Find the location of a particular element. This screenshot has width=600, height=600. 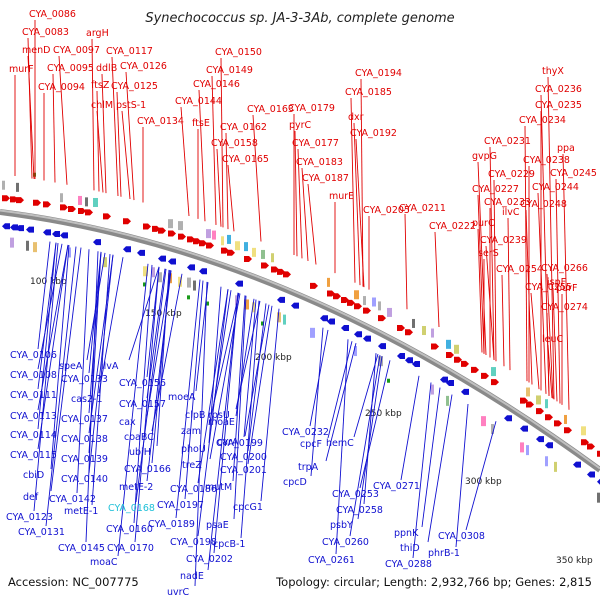

reverse-gene-label: carA is located at coordinates (228, 442).